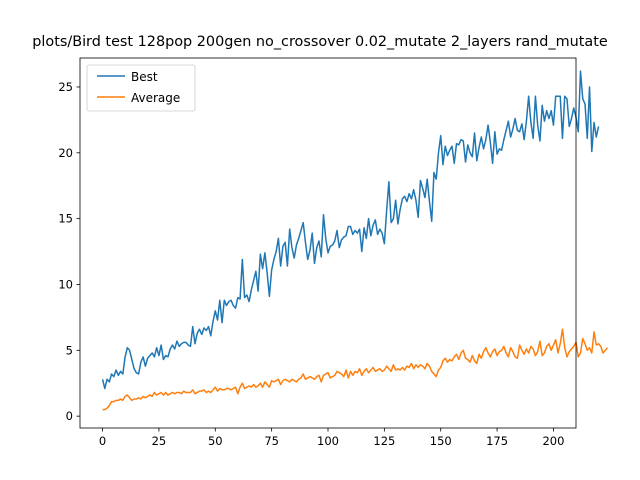 The image size is (640, 480). Describe the element at coordinates (144, 77) in the screenshot. I see `legend-label-best: Best` at that location.